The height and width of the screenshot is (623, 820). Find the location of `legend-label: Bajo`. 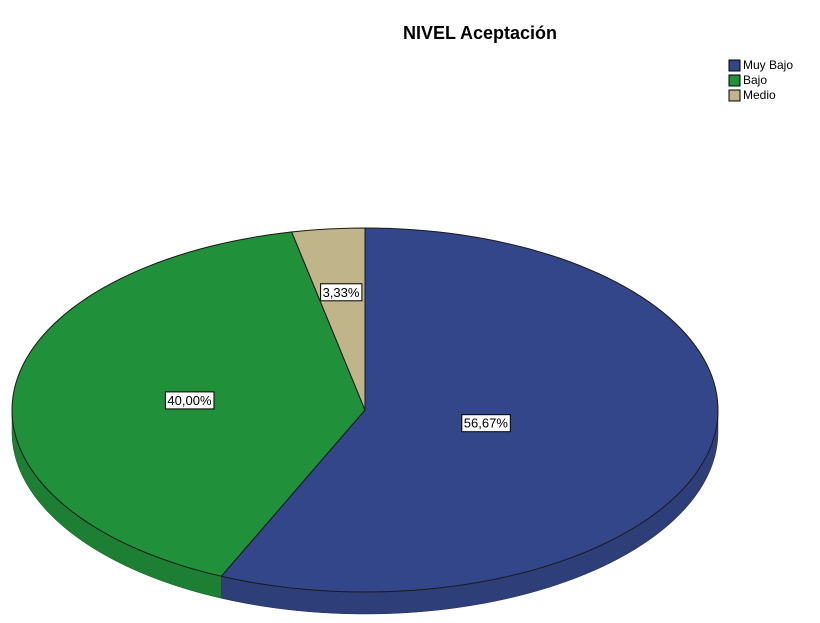

legend-label: Bajo is located at coordinates (755, 80).